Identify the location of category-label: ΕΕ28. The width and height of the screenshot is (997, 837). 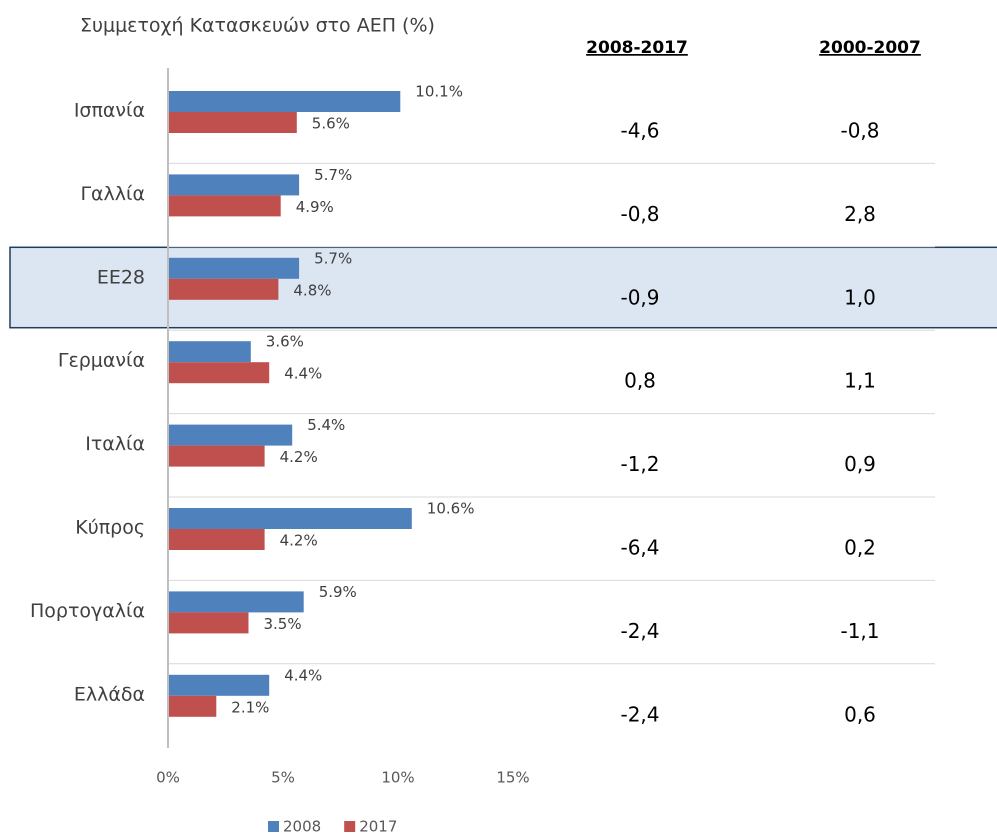
(121, 277).